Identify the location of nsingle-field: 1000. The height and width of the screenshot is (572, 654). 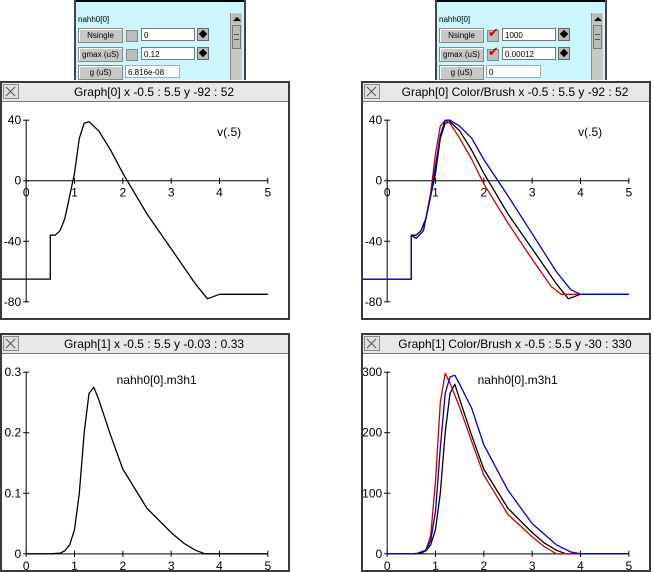
(529, 34).